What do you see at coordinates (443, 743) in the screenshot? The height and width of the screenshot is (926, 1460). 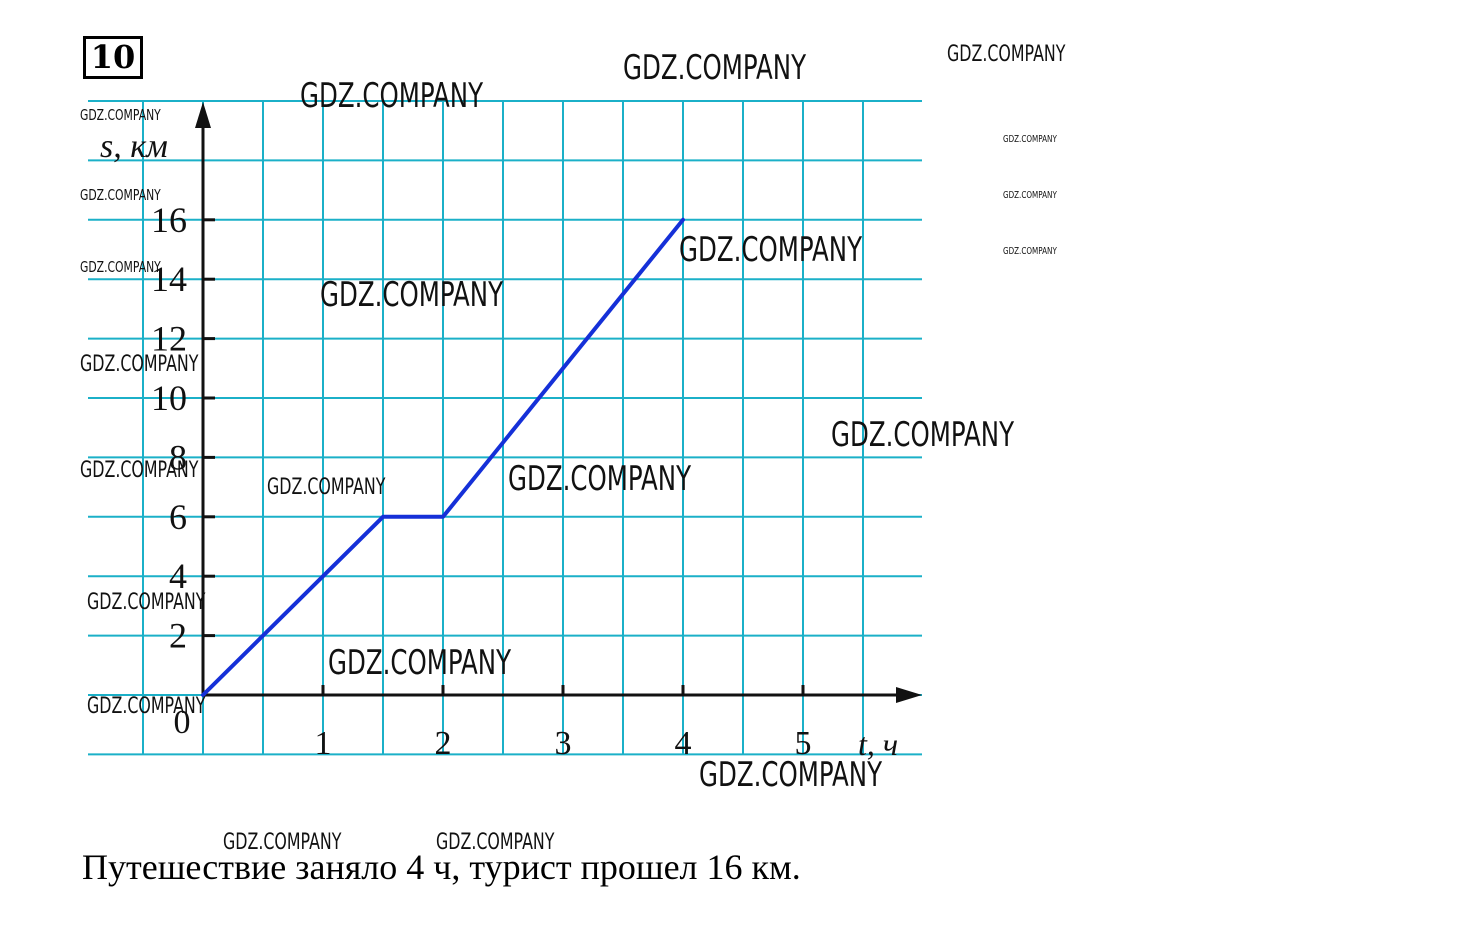 I see `x-tick-label: 2` at bounding box center [443, 743].